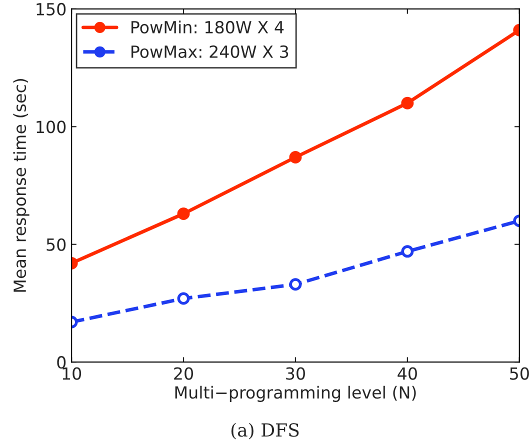 The image size is (530, 447). Describe the element at coordinates (51, 9) in the screenshot. I see `y-tick-label: 150` at that location.